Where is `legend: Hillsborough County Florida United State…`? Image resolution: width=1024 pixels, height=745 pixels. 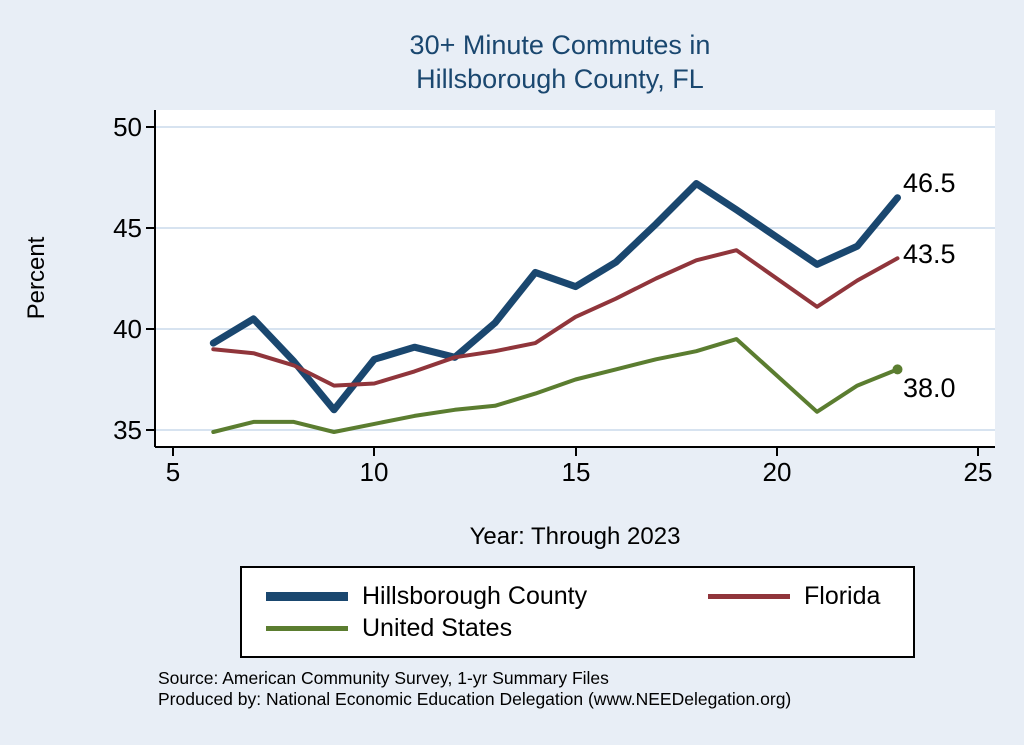 legend: Hillsborough County Florida United State… is located at coordinates (577, 612).